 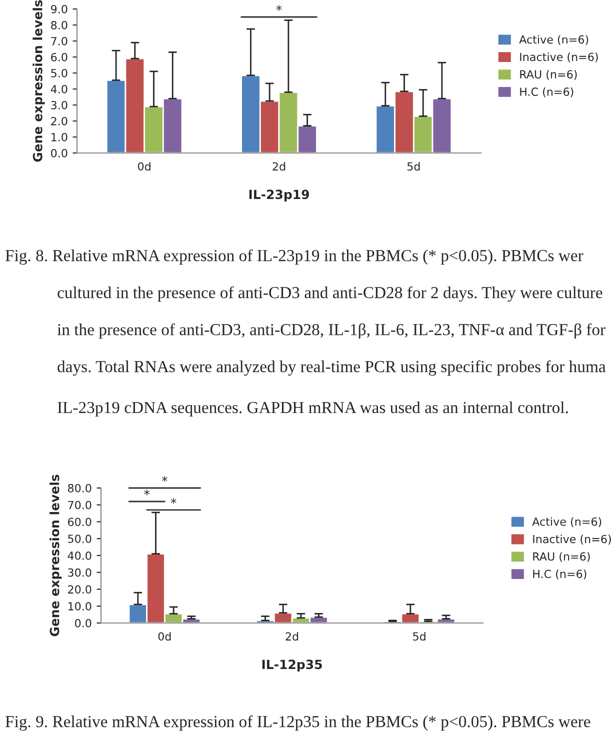 What do you see at coordinates (80, 589) in the screenshot?
I see `y-tick-label: 20.0` at bounding box center [80, 589].